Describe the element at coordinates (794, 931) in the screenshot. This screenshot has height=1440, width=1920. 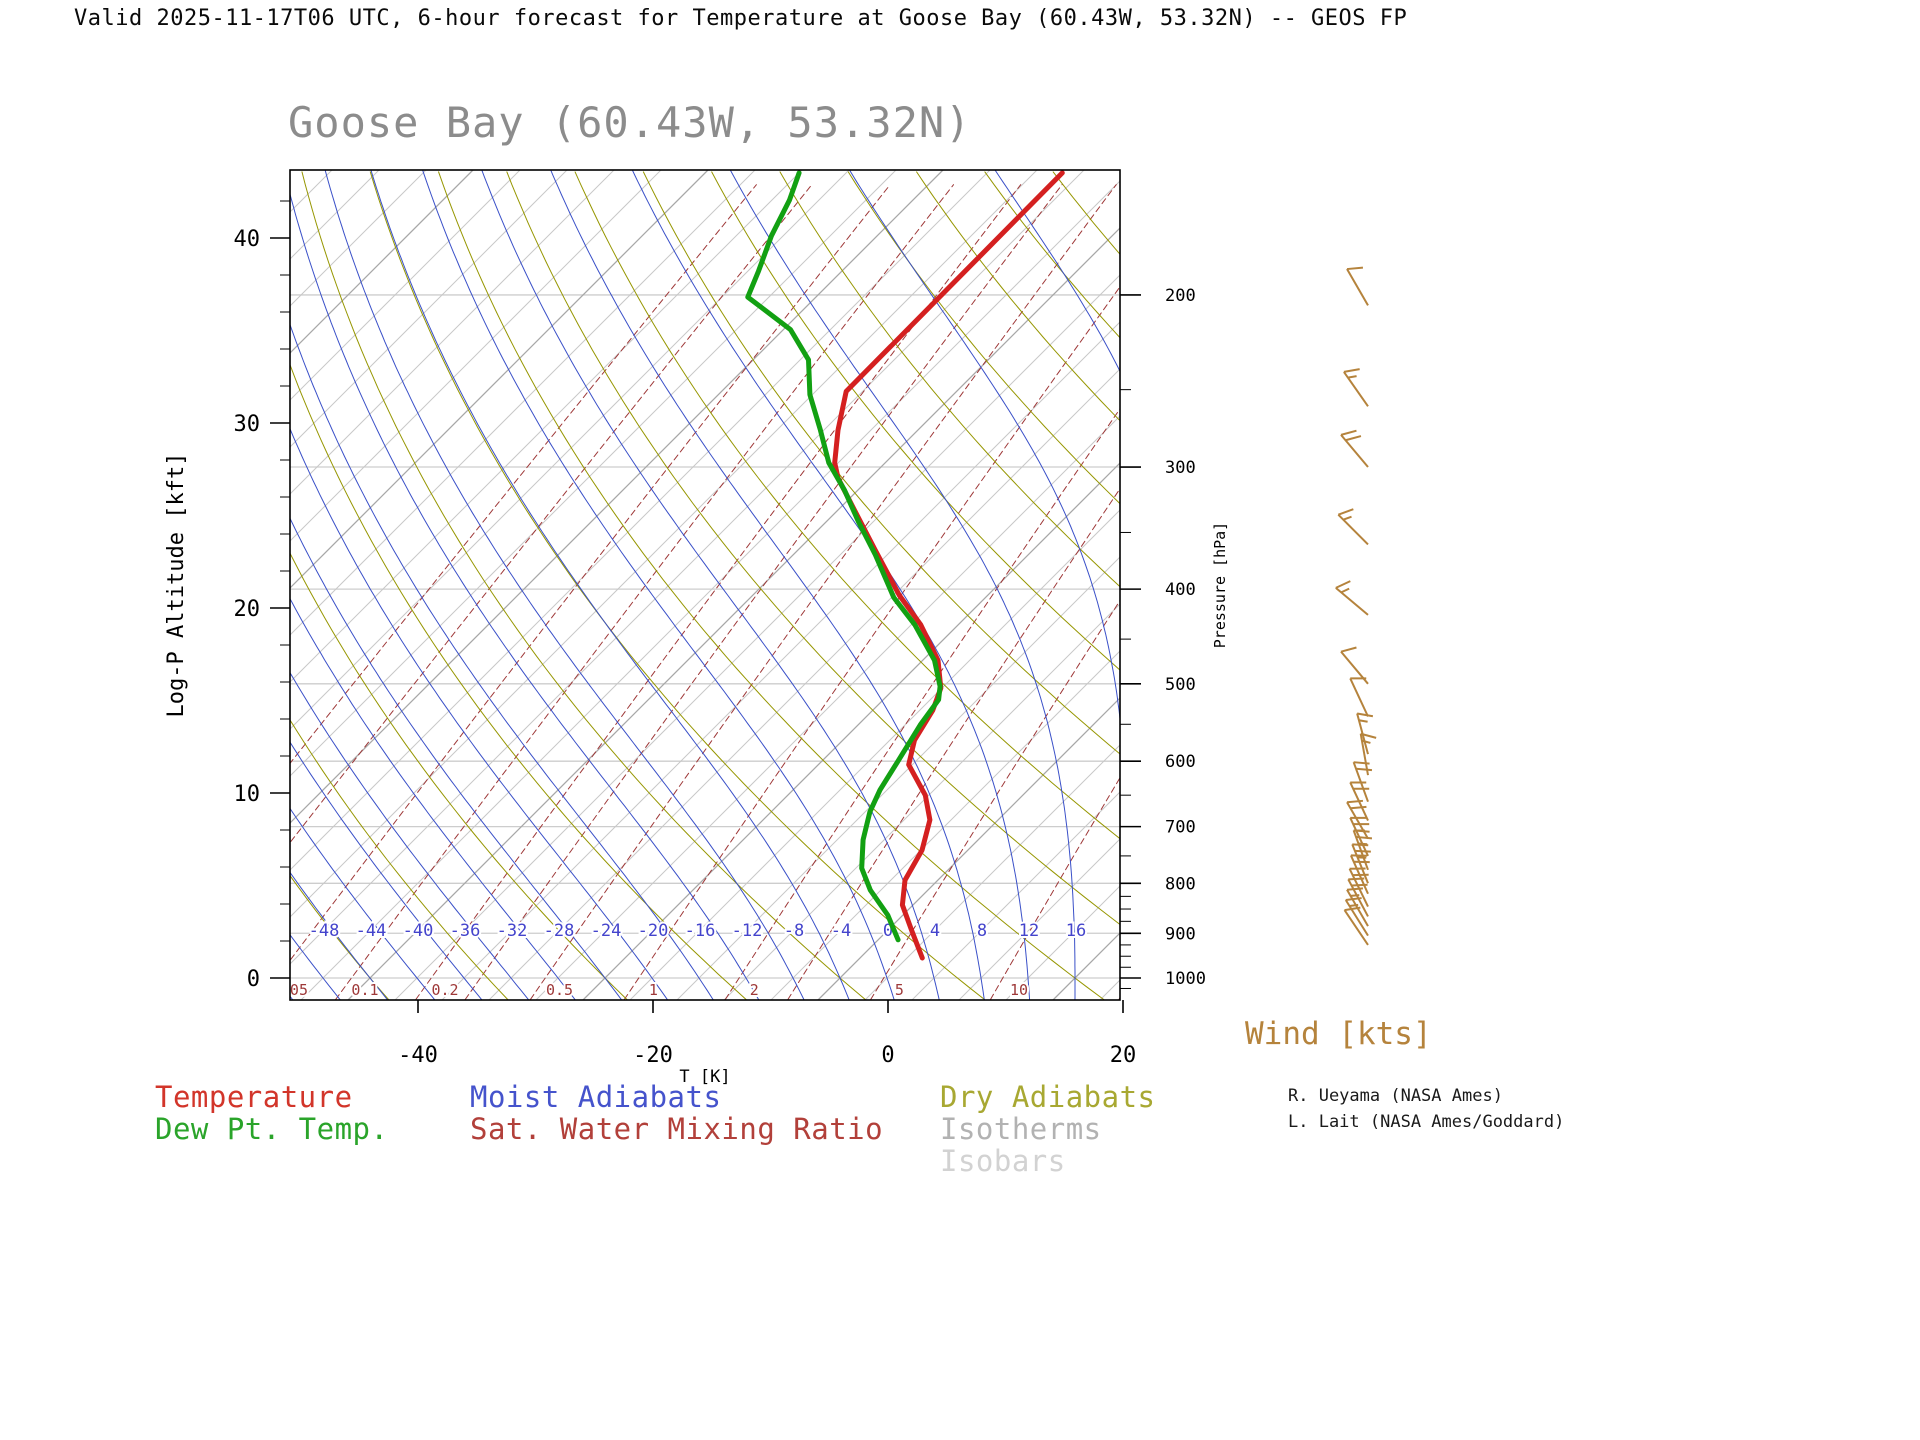
I see `svg-text: -8` at that location.